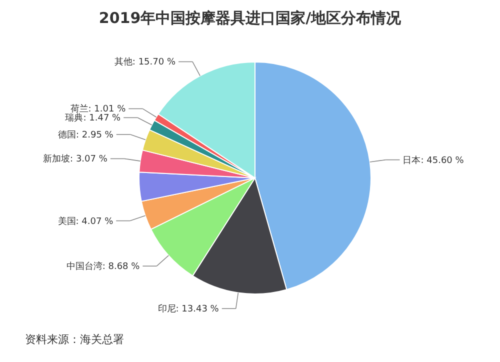  I want to click on slice-label: 德国: 2.95 %, so click(86, 135).